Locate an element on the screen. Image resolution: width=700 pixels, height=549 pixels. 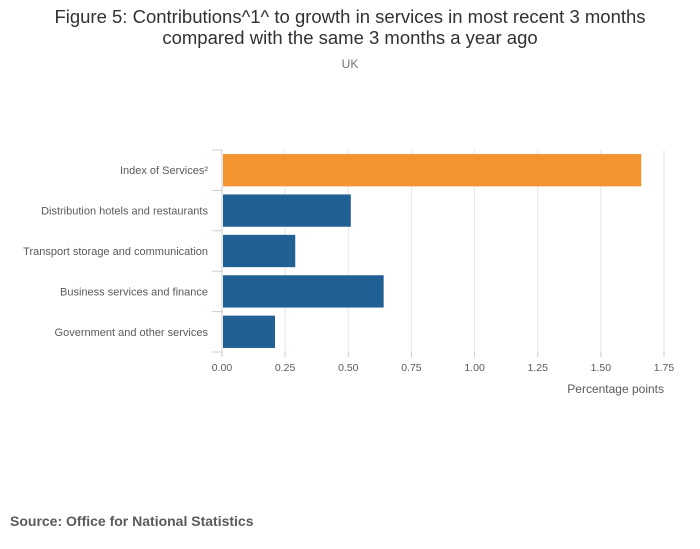
y-category-label: Government and other services is located at coordinates (132, 333).